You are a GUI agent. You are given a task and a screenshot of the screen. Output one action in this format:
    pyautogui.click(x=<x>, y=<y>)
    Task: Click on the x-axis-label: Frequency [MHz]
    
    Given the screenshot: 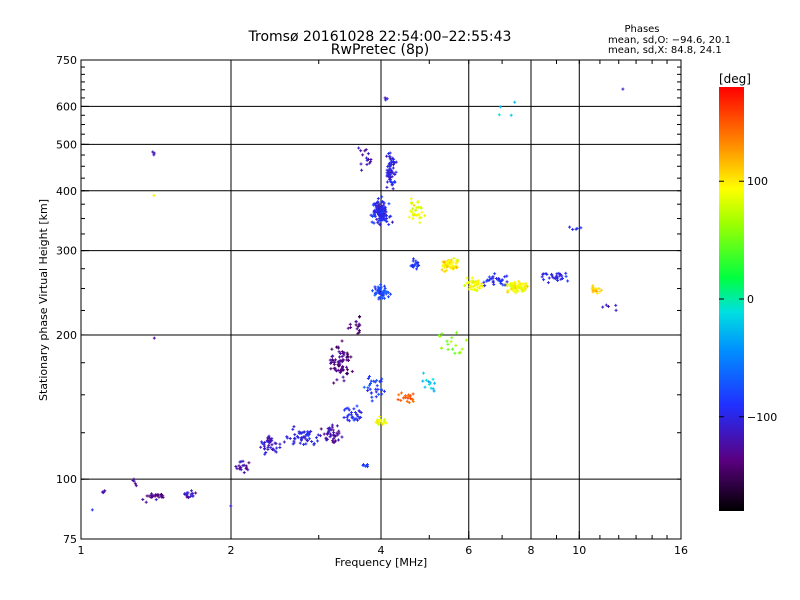 What is the action you would take?
    pyautogui.click(x=381, y=562)
    